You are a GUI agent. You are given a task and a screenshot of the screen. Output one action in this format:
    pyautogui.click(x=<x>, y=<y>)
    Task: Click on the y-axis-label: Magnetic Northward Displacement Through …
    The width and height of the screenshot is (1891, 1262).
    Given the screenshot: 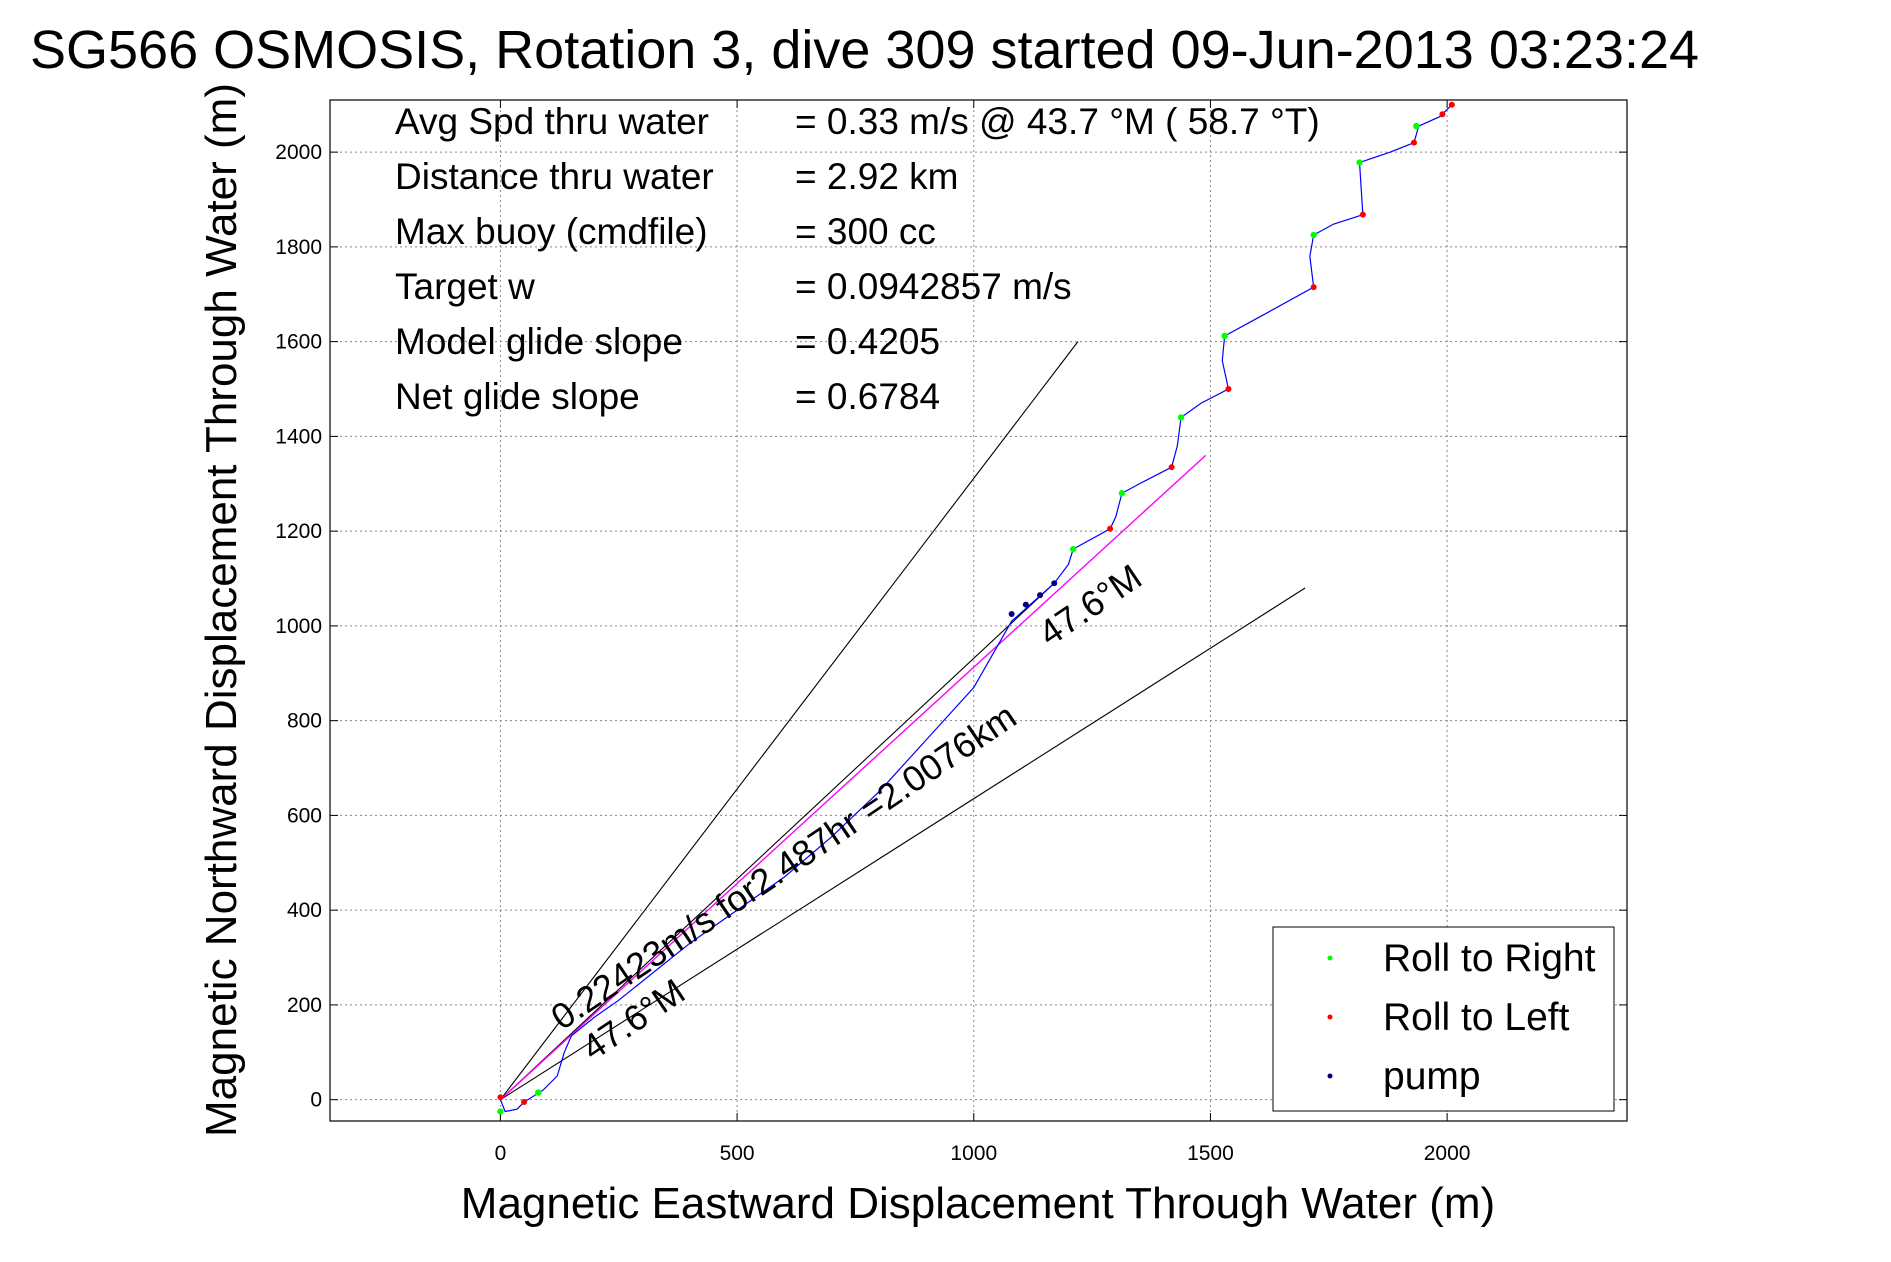 What is the action you would take?
    pyautogui.click(x=221, y=610)
    